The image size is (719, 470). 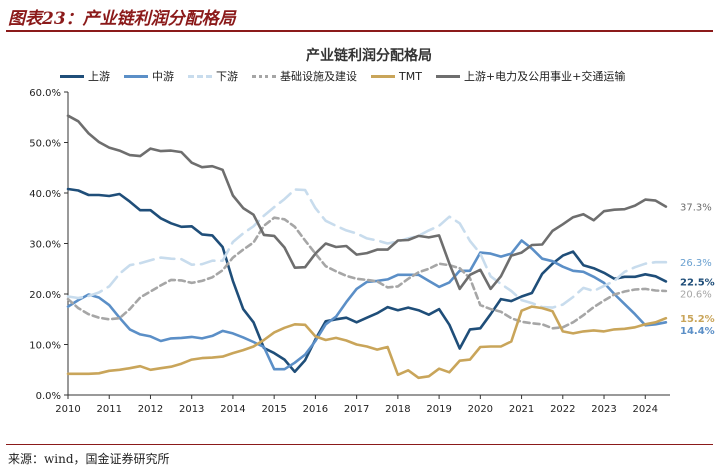 I want to click on legend-item: 上游, so click(x=85, y=76).